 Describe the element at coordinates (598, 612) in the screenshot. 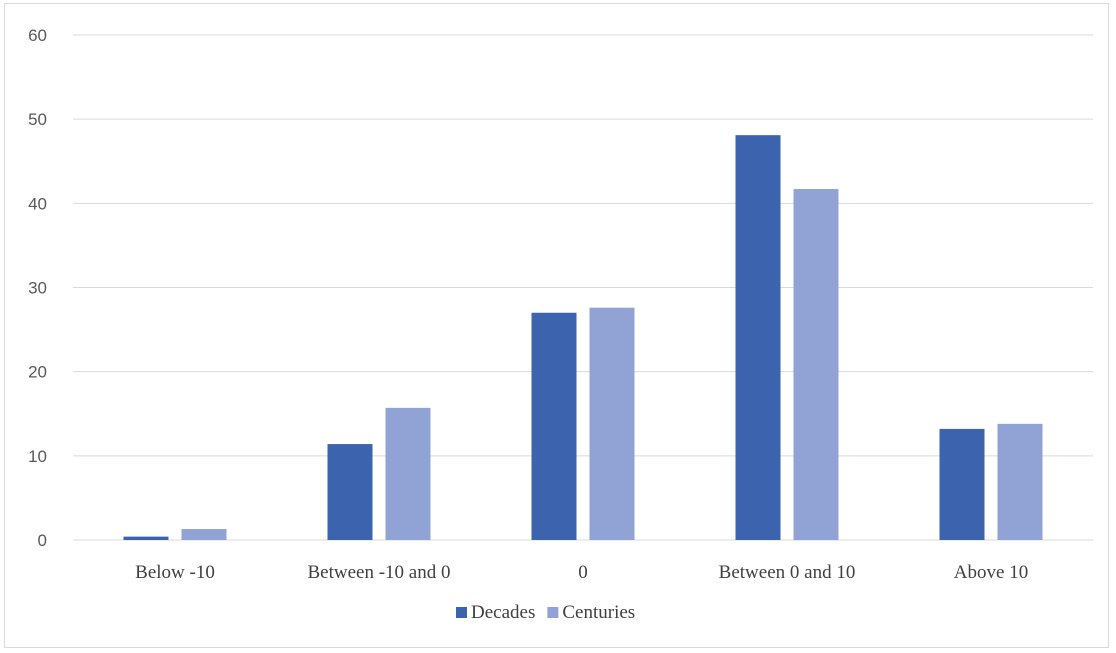

I see `legend-label-centuries: Centuries` at that location.